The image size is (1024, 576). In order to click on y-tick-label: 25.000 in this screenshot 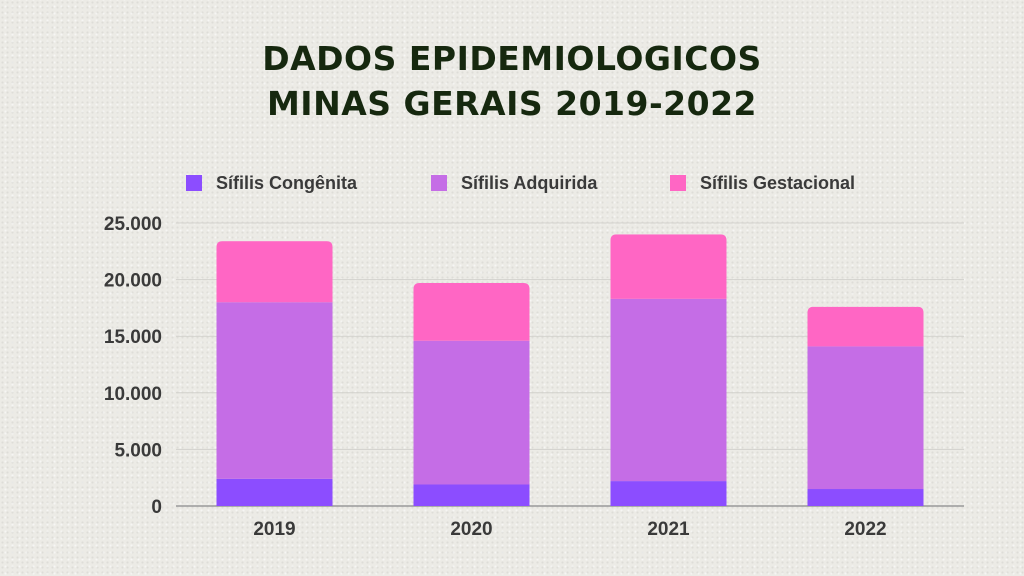, I will do `click(133, 224)`.